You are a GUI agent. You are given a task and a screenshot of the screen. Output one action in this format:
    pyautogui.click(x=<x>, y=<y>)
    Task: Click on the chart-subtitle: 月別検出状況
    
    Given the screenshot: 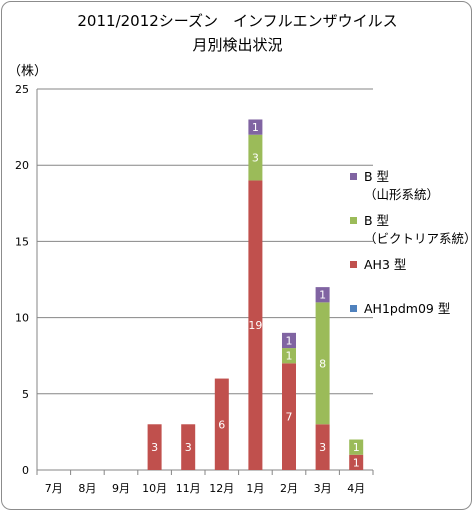 What is the action you would take?
    pyautogui.click(x=237, y=45)
    